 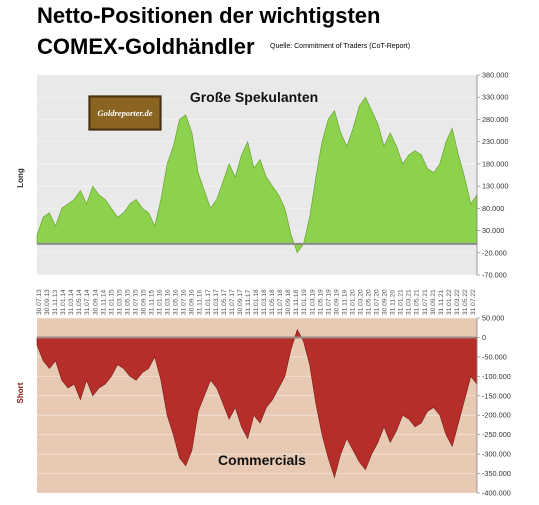 What do you see at coordinates (264, 302) in the screenshot?
I see `x-tick-label: 31.03.18` at bounding box center [264, 302].